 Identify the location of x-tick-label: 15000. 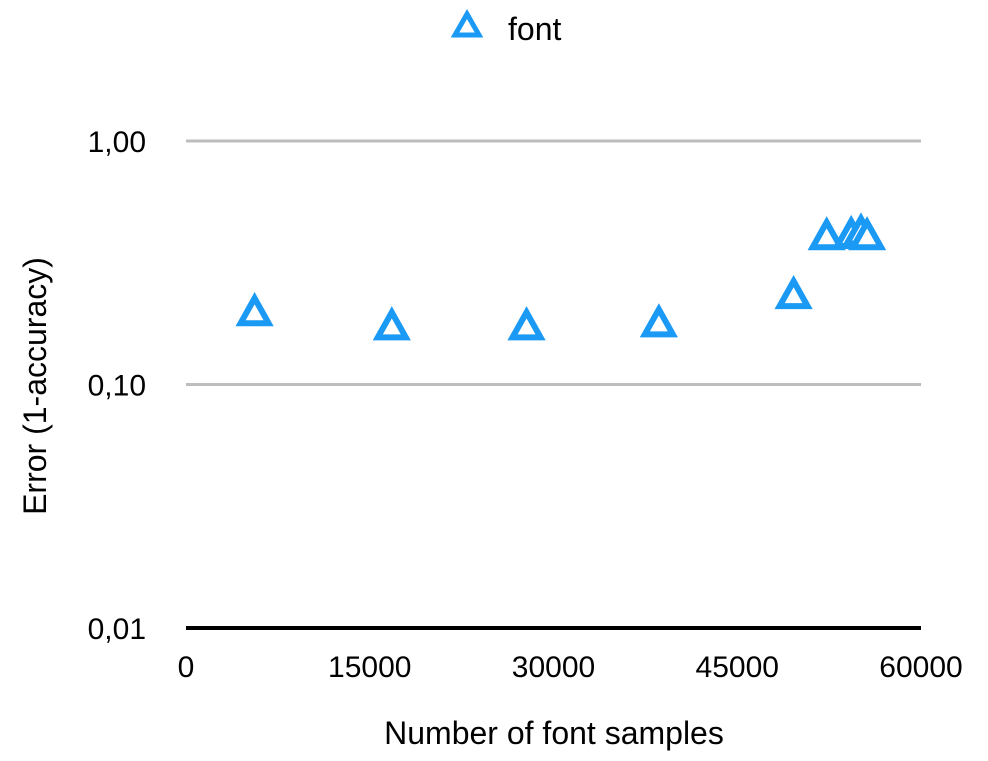
(369, 667).